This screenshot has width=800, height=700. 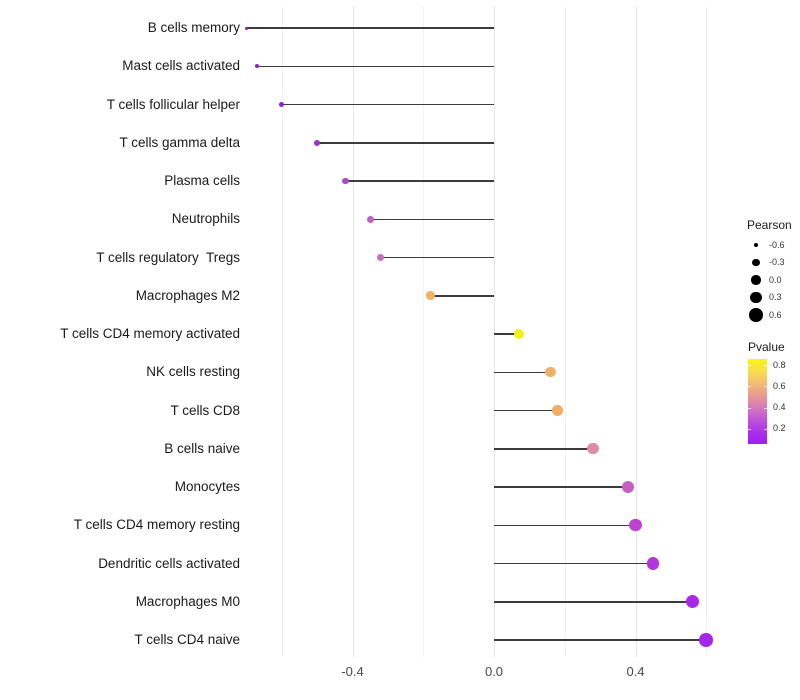 What do you see at coordinates (187, 601) in the screenshot?
I see `category-label: Macrophages M0` at bounding box center [187, 601].